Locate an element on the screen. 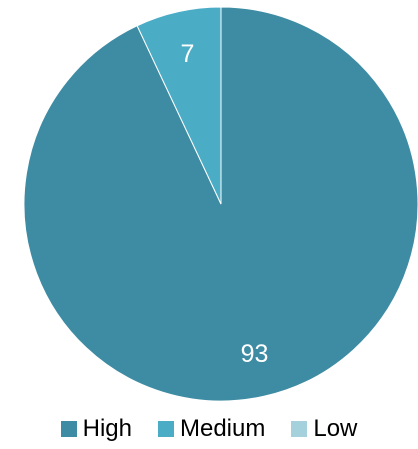 The image size is (418, 449). legend-label-high: High is located at coordinates (107, 428).